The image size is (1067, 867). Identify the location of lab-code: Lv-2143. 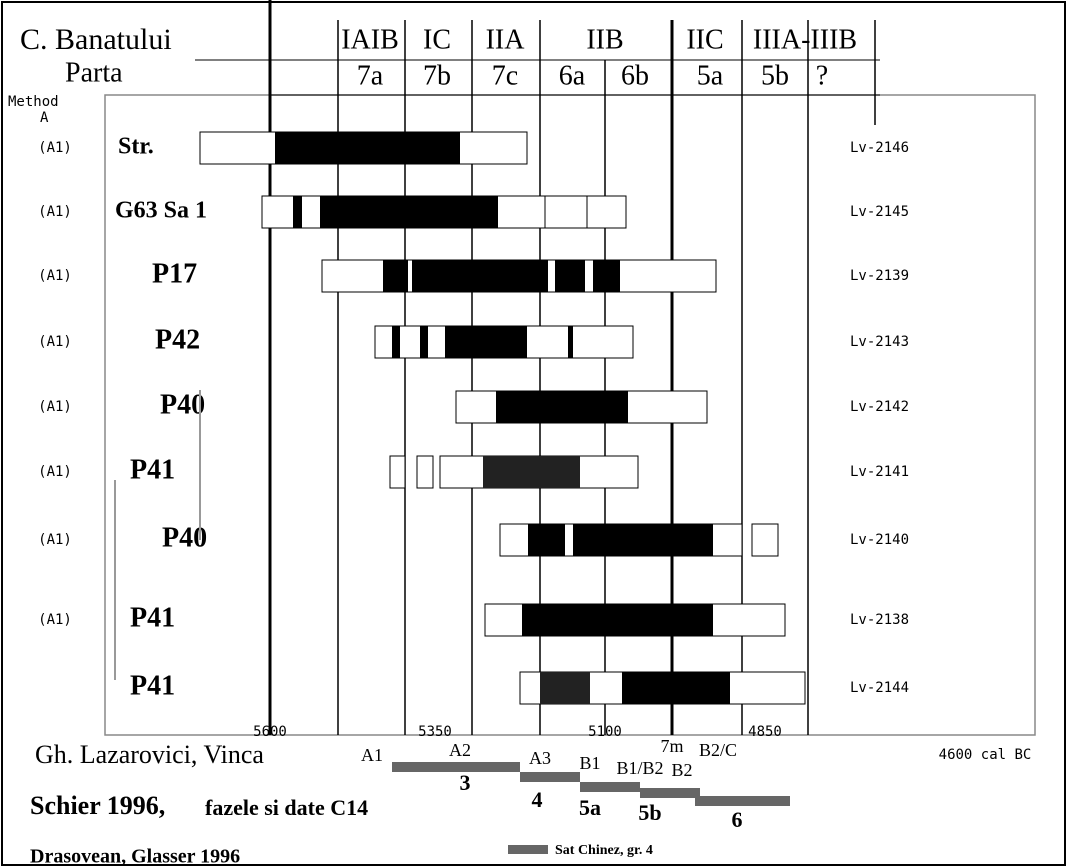
(879, 342).